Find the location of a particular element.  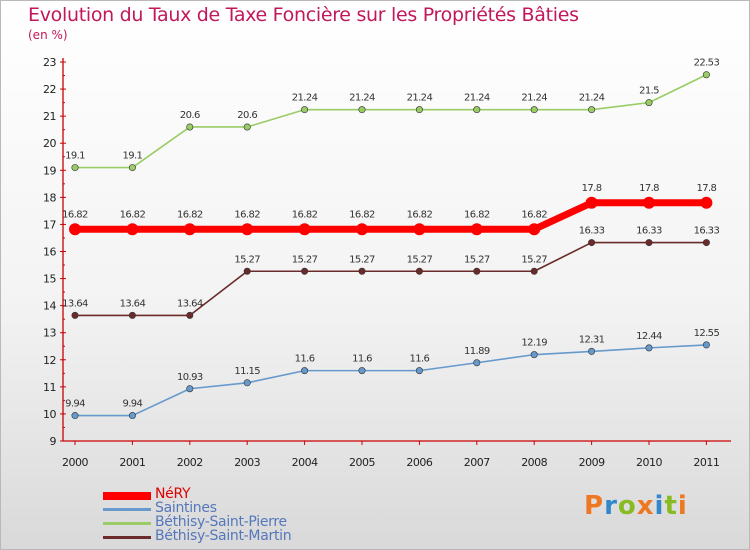

x-tick-label: 2008 is located at coordinates (534, 462).